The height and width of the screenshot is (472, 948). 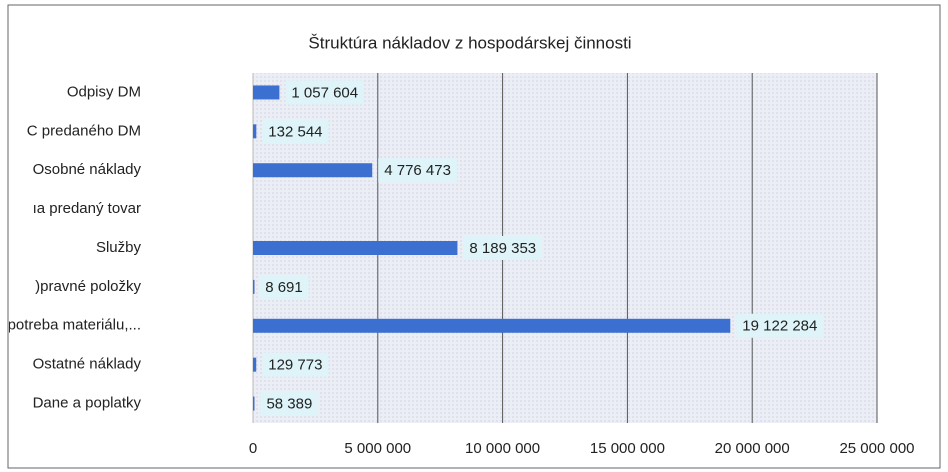 I want to click on x-tick-label: 5 000 000, so click(x=377, y=448).